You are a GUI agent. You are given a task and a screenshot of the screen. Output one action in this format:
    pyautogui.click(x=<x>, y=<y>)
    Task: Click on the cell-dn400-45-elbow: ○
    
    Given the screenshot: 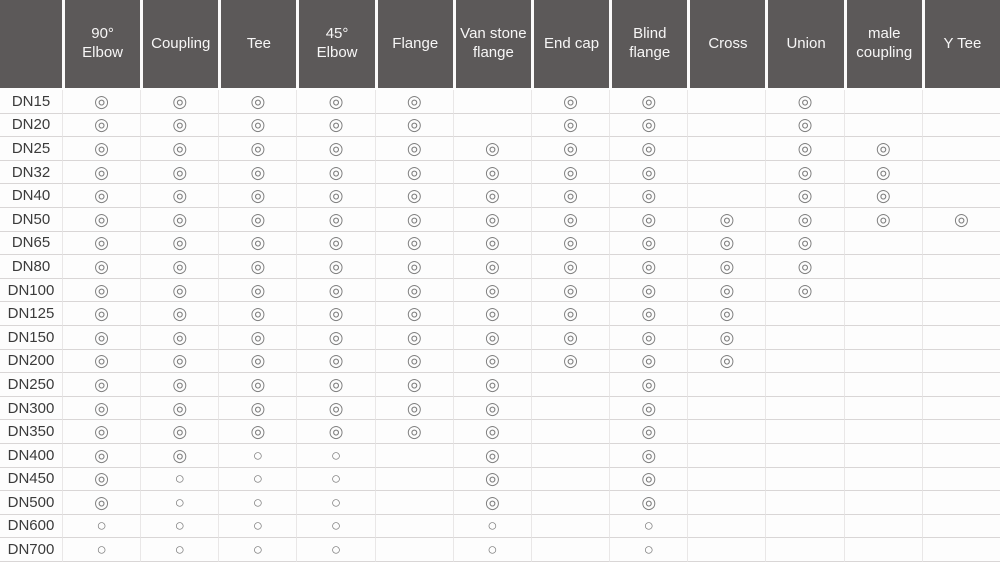 What is the action you would take?
    pyautogui.click(x=335, y=455)
    